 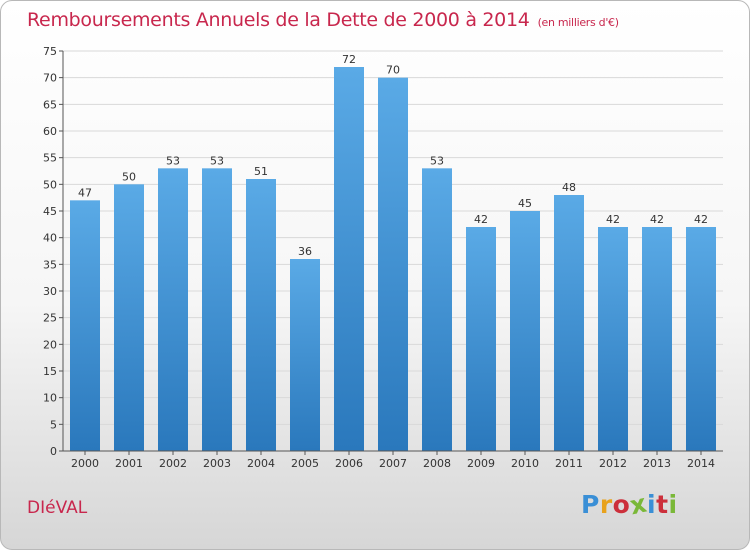 I want to click on x-tick-label: 2001, so click(x=129, y=463).